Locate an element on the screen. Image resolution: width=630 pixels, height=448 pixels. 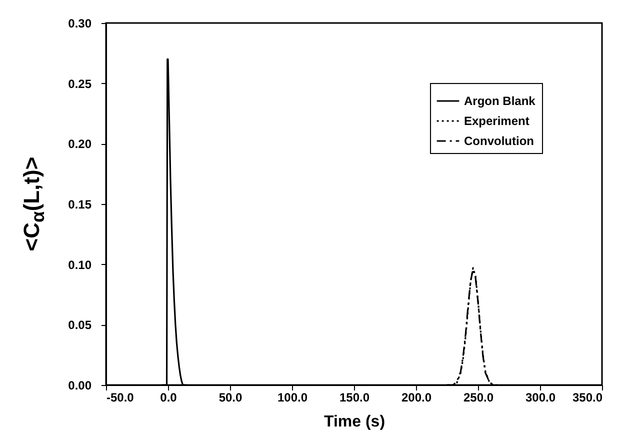
x-tick-label: 350.0 is located at coordinates (587, 397).